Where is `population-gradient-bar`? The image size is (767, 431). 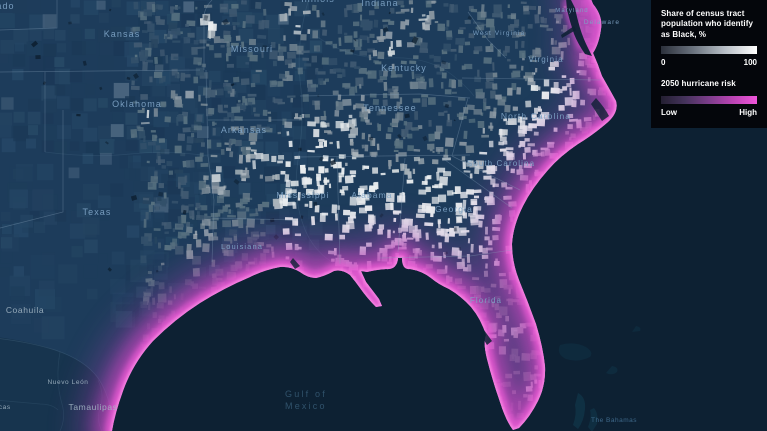 population-gradient-bar is located at coordinates (709, 50).